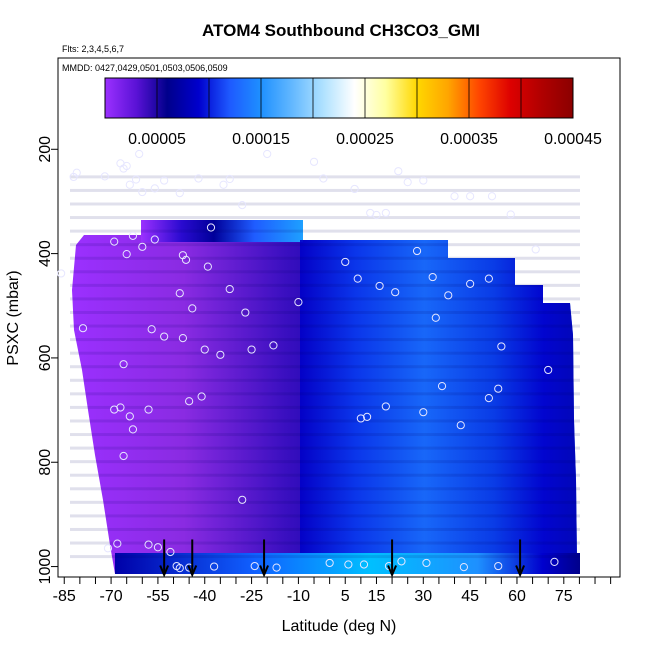 The width and height of the screenshot is (650, 655). Describe the element at coordinates (342, 558) in the screenshot. I see `profile-arrows` at that location.